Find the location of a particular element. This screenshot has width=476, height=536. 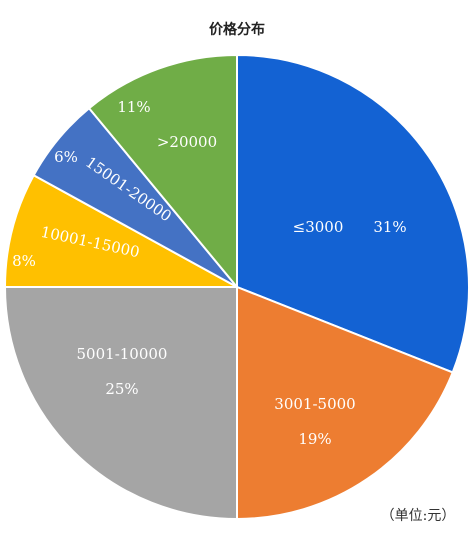

value-label: 19% is located at coordinates (314, 439).